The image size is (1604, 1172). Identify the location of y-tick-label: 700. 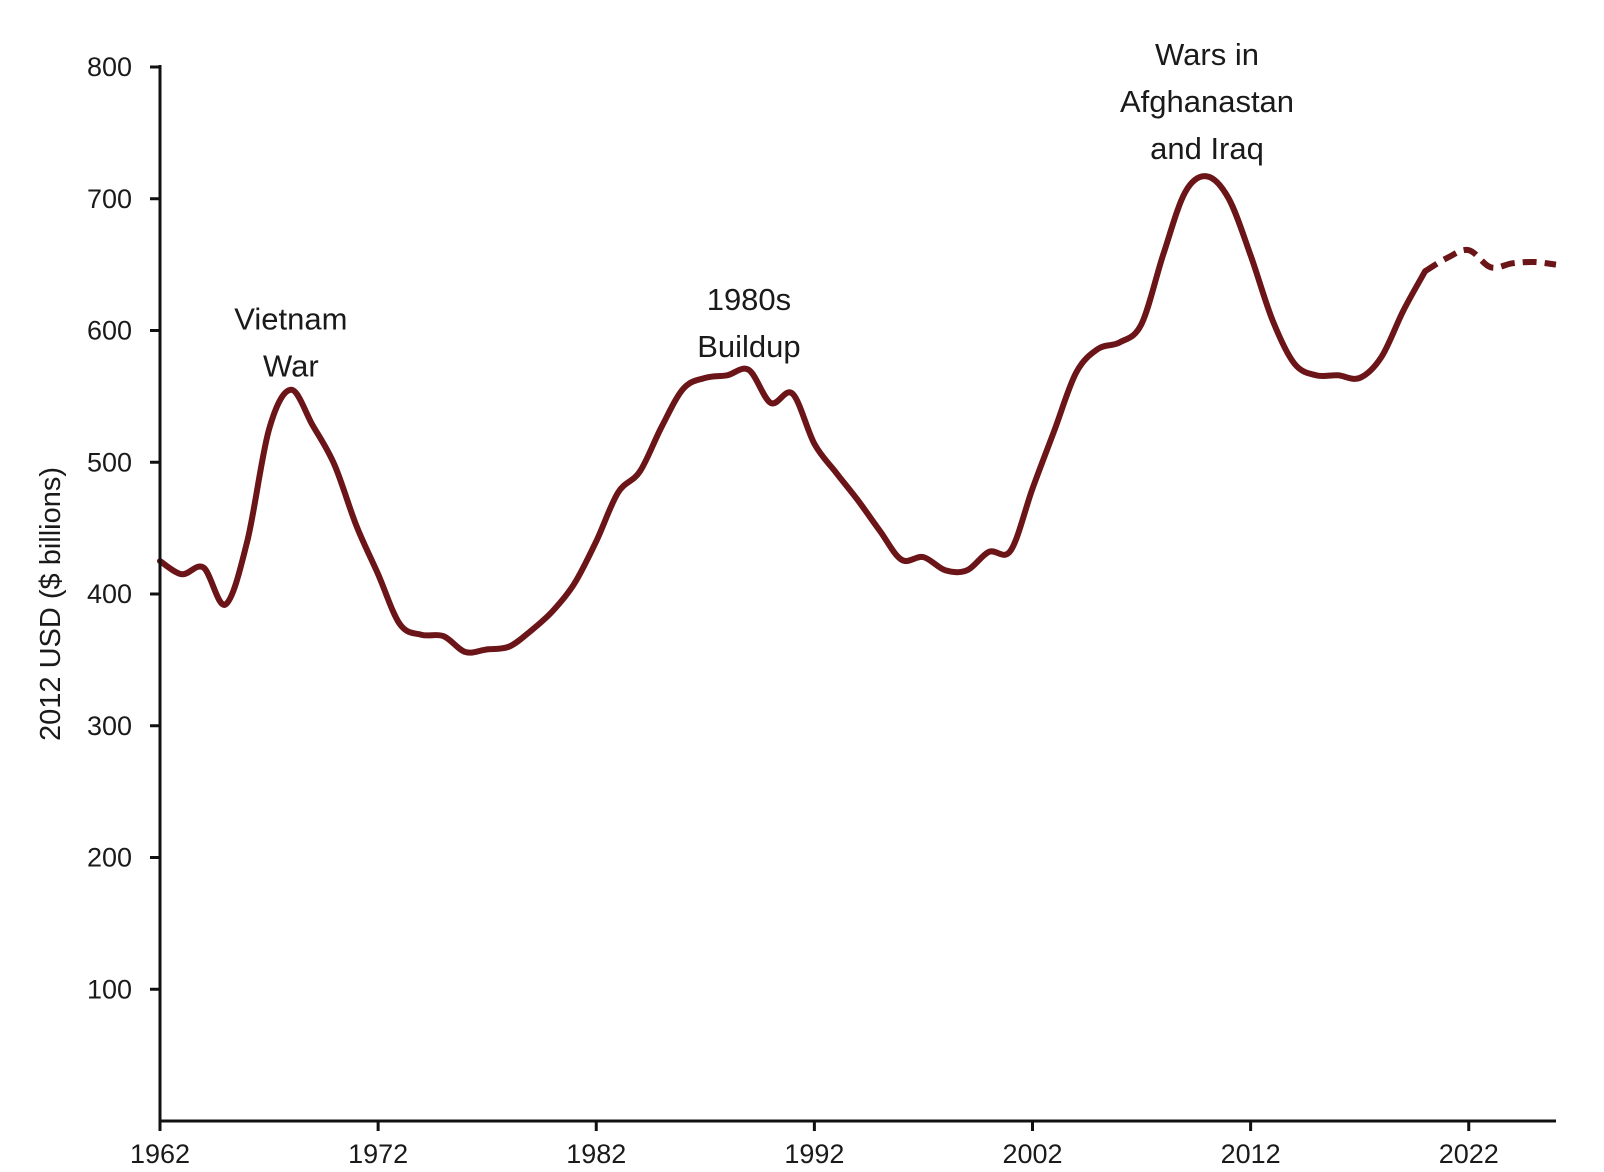
(109, 199).